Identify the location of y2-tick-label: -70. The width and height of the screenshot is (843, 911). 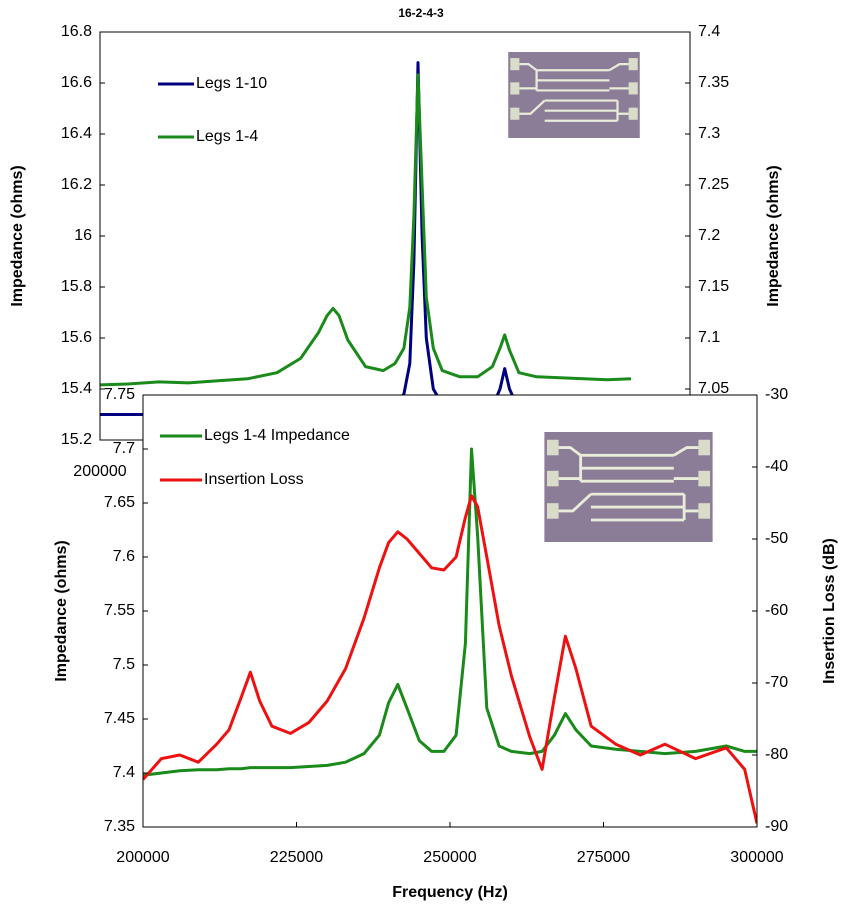
(776, 682).